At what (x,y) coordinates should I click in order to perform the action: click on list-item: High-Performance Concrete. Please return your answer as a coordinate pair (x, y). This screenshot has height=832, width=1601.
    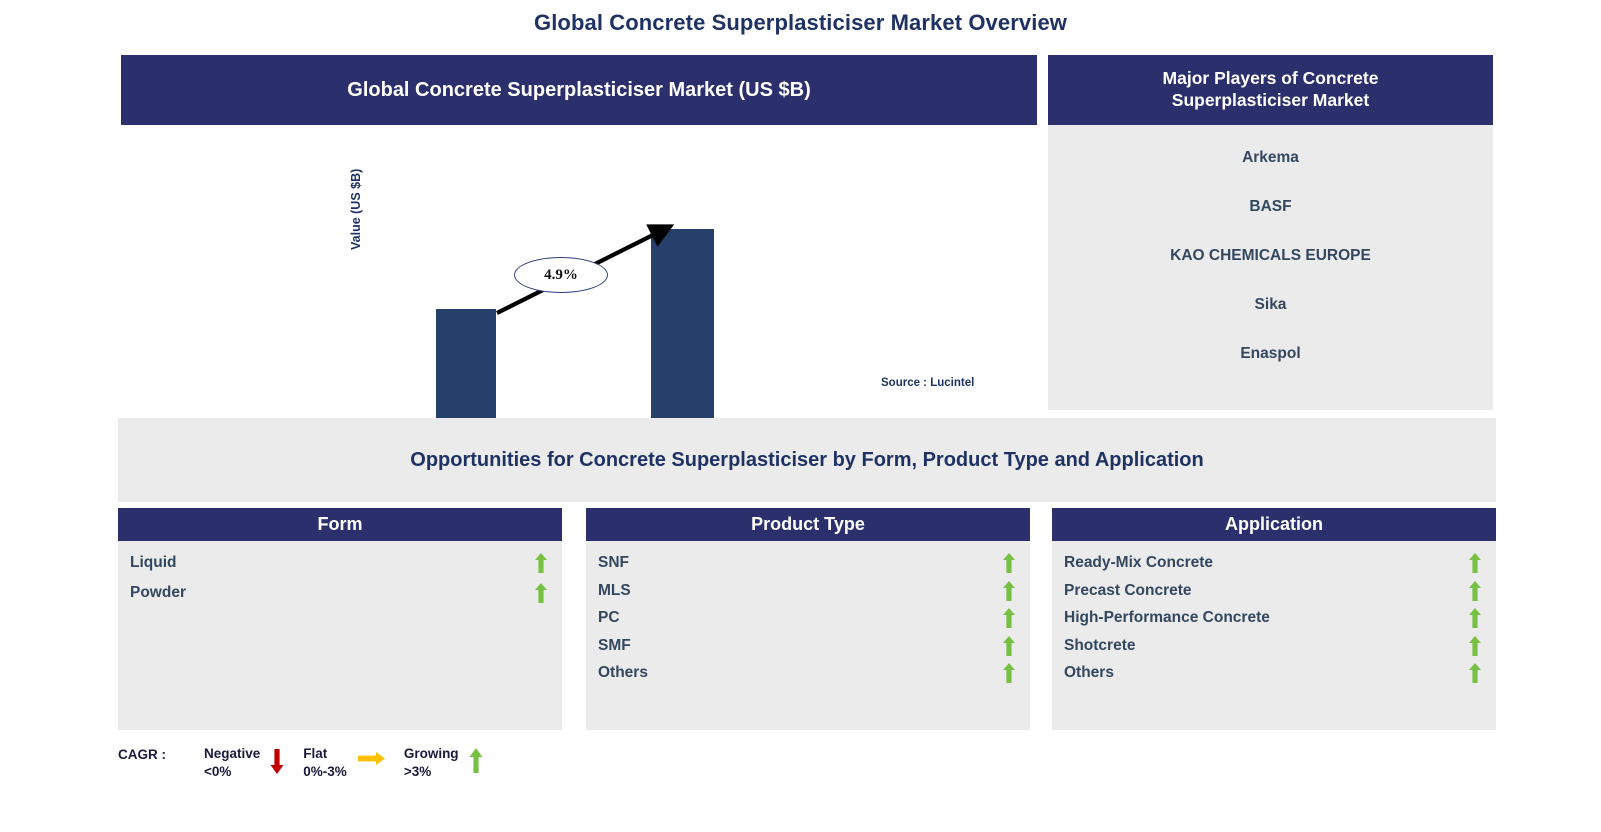
    Looking at the image, I should click on (1273, 618).